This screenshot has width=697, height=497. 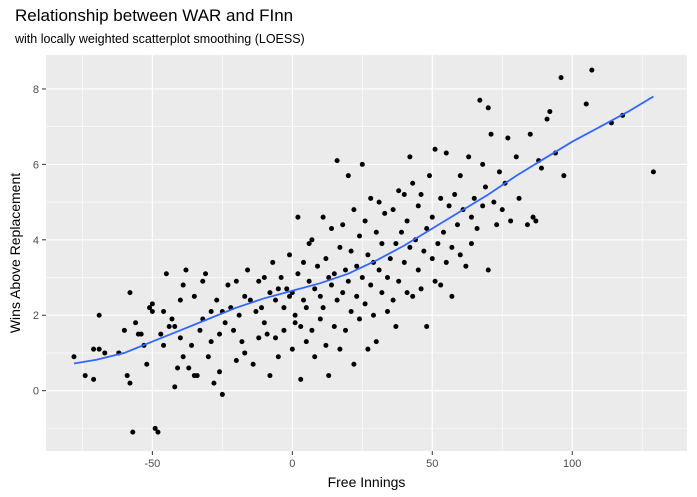 What do you see at coordinates (15, 253) in the screenshot?
I see `y-axis-title: Wins Above Replacement` at bounding box center [15, 253].